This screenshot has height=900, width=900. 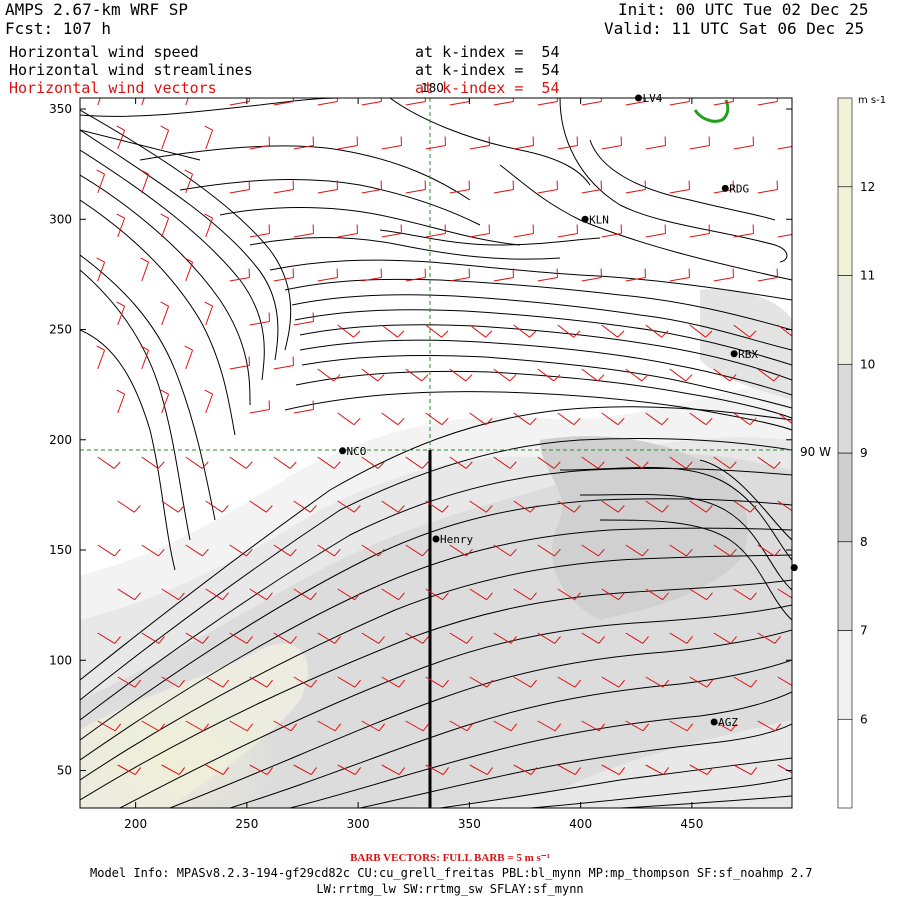 What do you see at coordinates (867, 276) in the screenshot?
I see `colorbar-label: 11` at bounding box center [867, 276].